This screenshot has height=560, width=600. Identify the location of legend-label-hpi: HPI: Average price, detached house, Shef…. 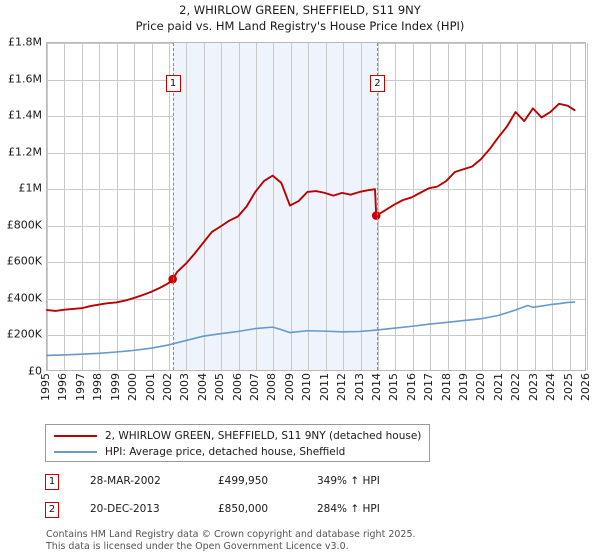
(225, 452).